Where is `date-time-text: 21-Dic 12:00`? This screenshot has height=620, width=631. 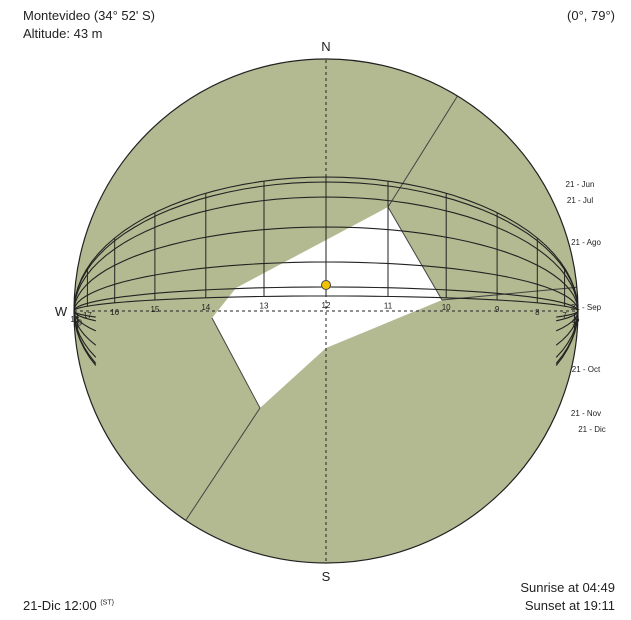 date-time-text: 21-Dic 12:00 is located at coordinates (60, 605).